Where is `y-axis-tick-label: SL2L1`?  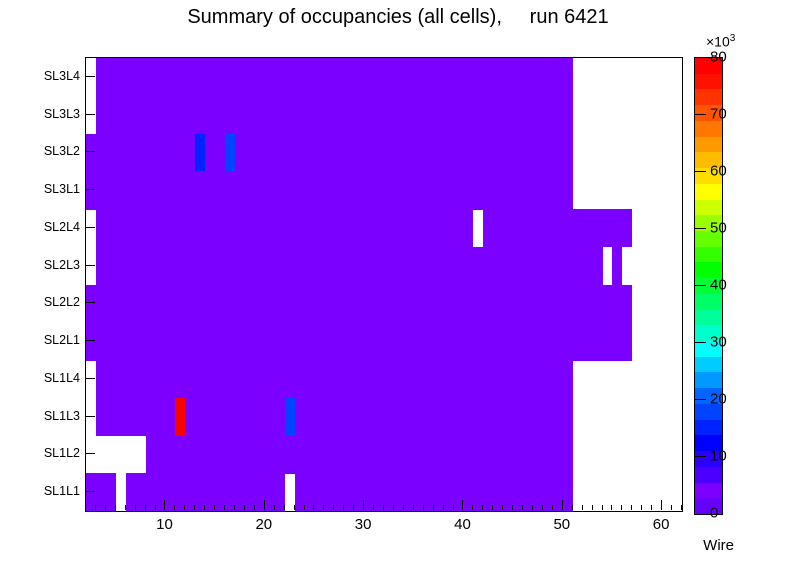
y-axis-tick-label: SL2L1 is located at coordinates (61, 340).